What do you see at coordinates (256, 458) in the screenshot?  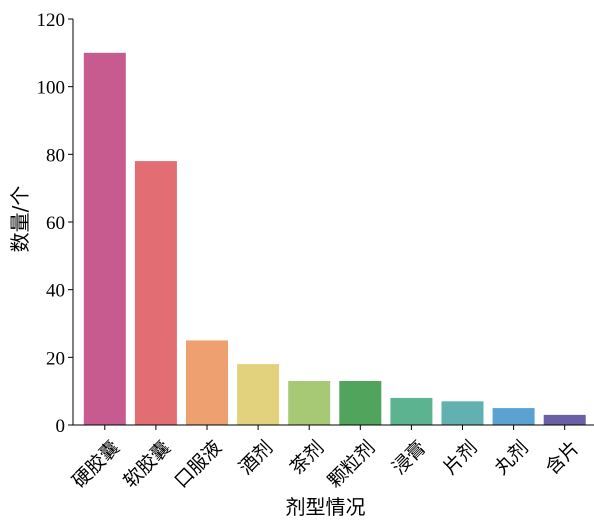 I see `x-tick-label: 酒剂` at bounding box center [256, 458].